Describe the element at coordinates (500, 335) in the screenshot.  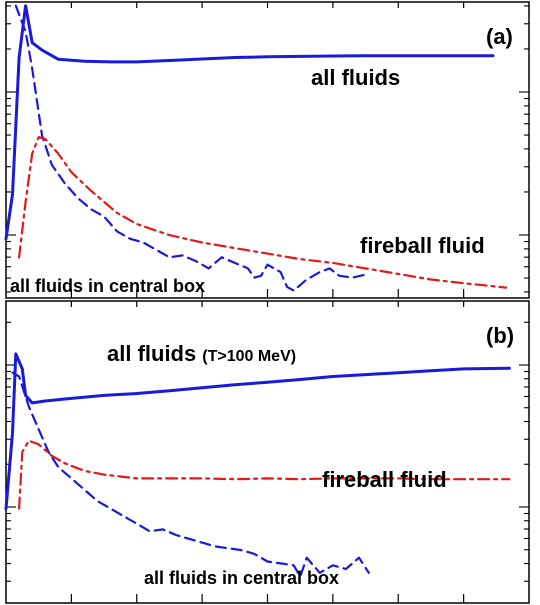
I see `panel-b-label: (b)` at that location.